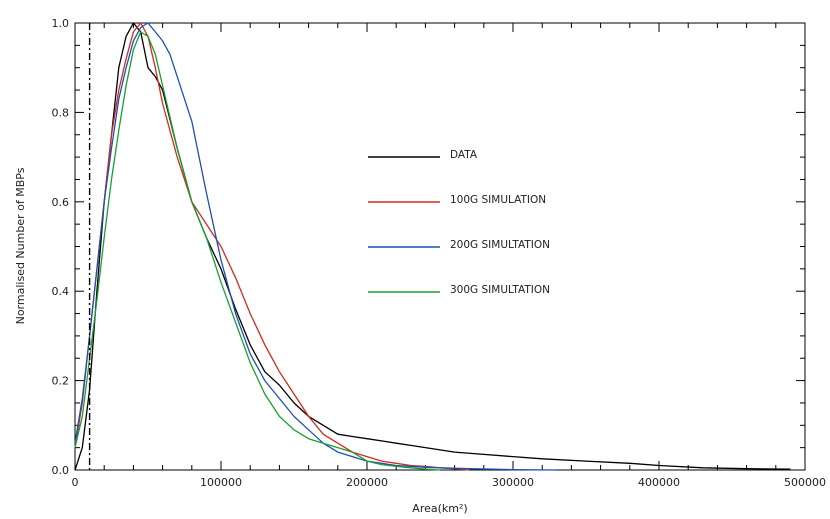  What do you see at coordinates (500, 245) in the screenshot?
I see `legend-label-3: 200G SIMULTATION` at bounding box center [500, 245].